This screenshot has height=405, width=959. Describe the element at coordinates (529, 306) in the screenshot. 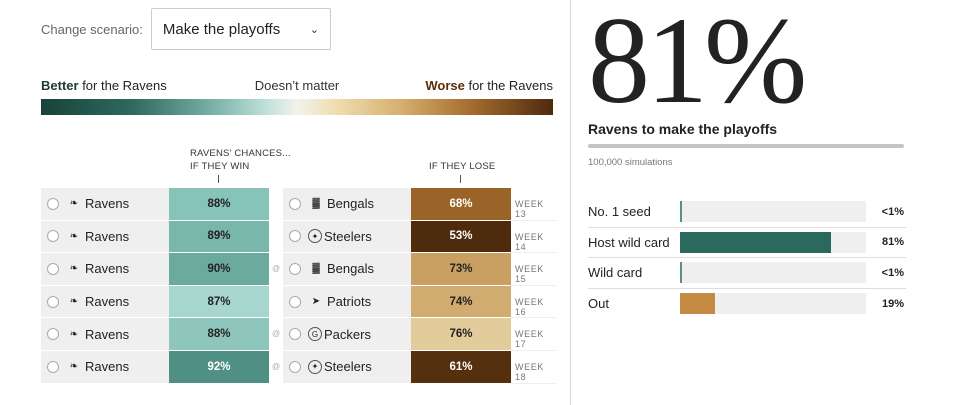

I see `week-label: WEEK 16` at that location.